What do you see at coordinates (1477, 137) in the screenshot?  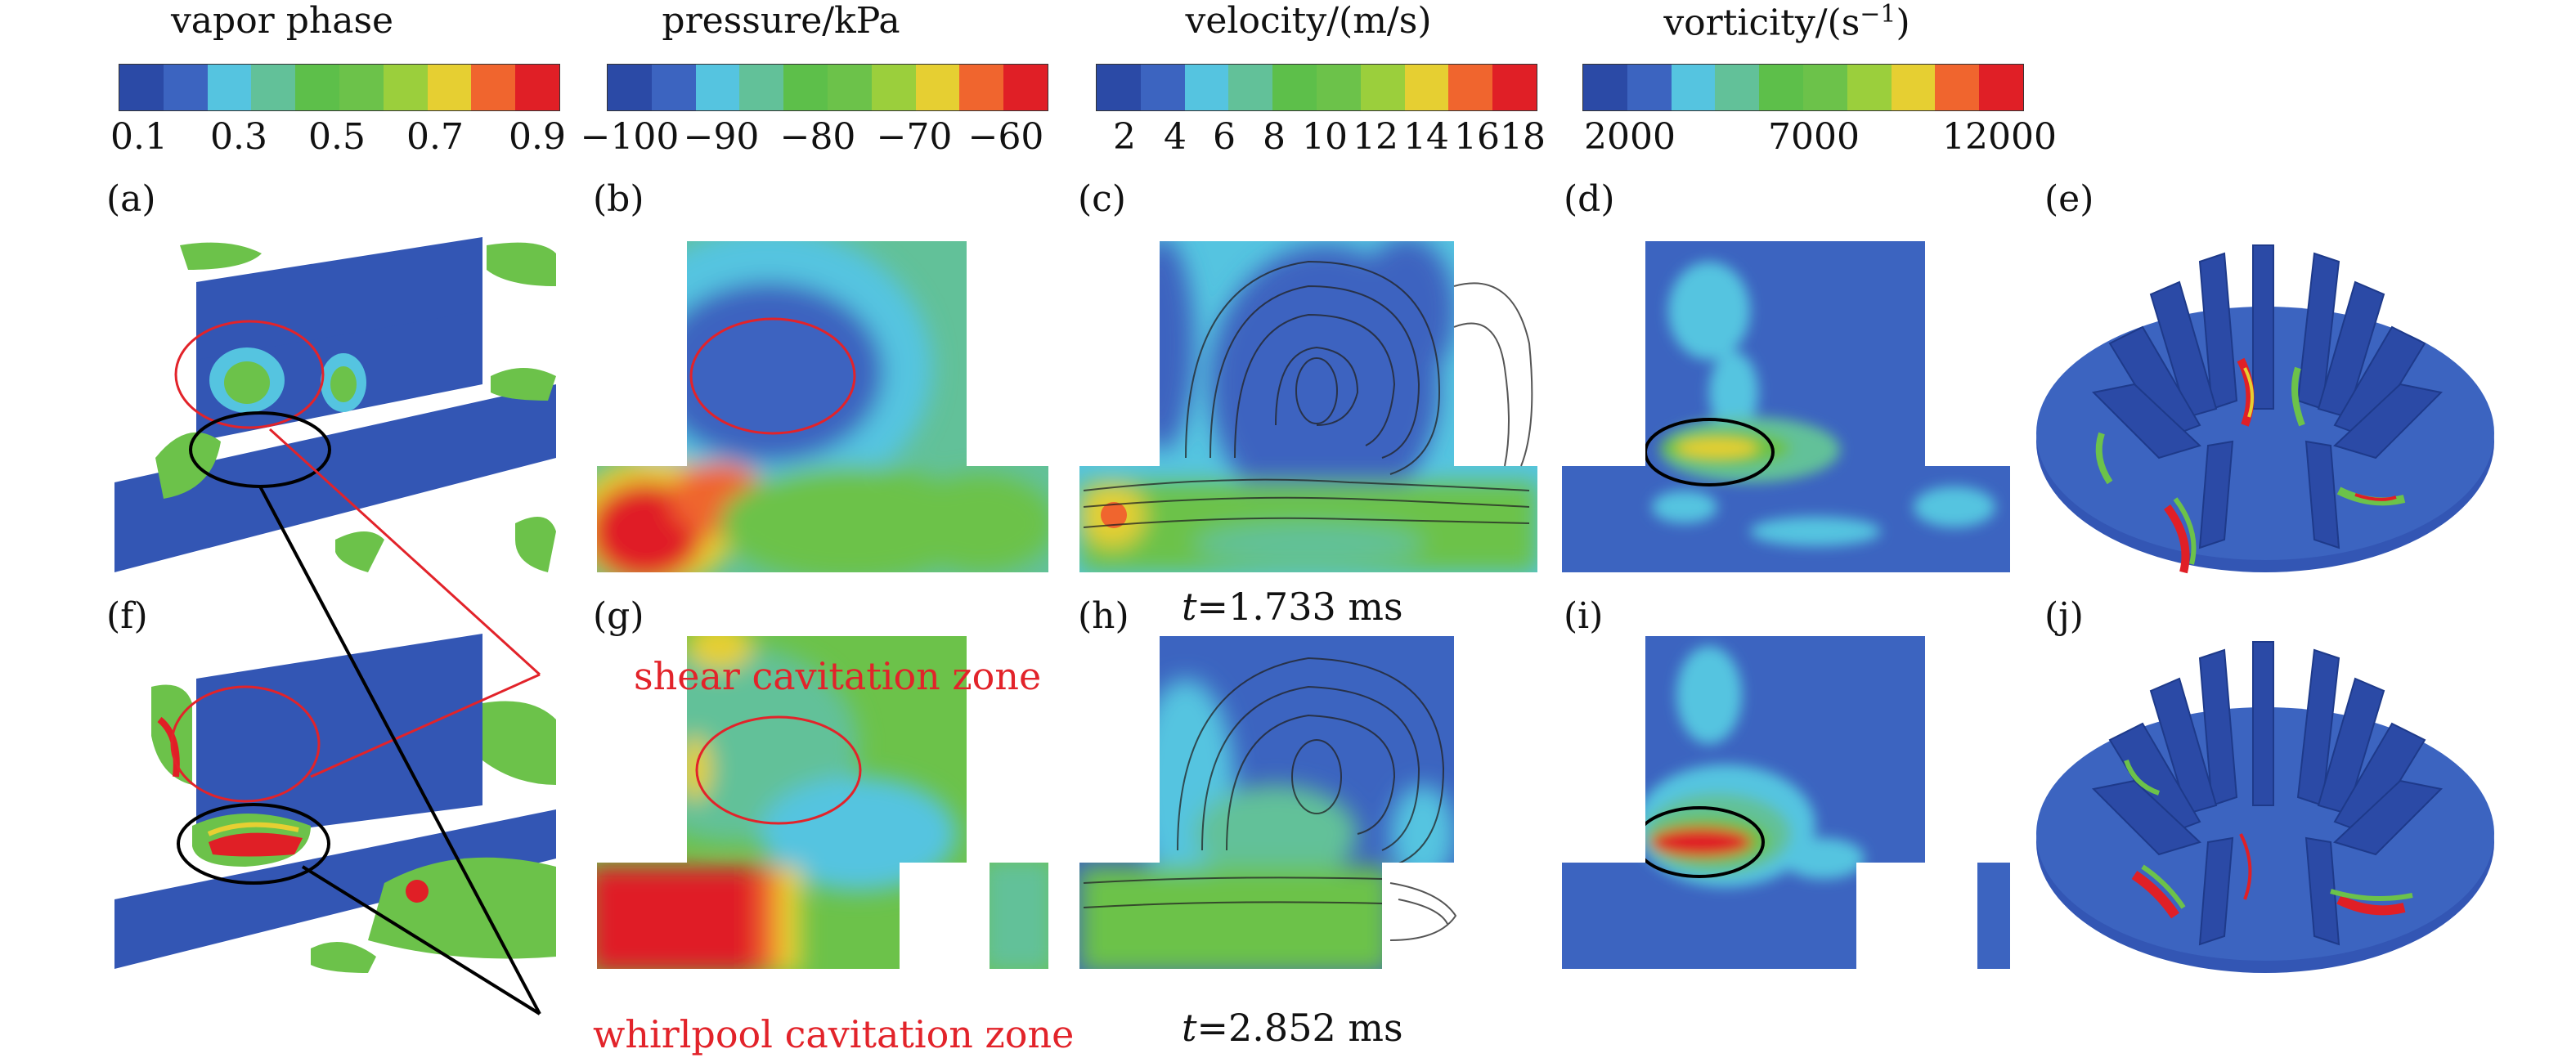 I see `tick-velocity-7: 16` at bounding box center [1477, 137].